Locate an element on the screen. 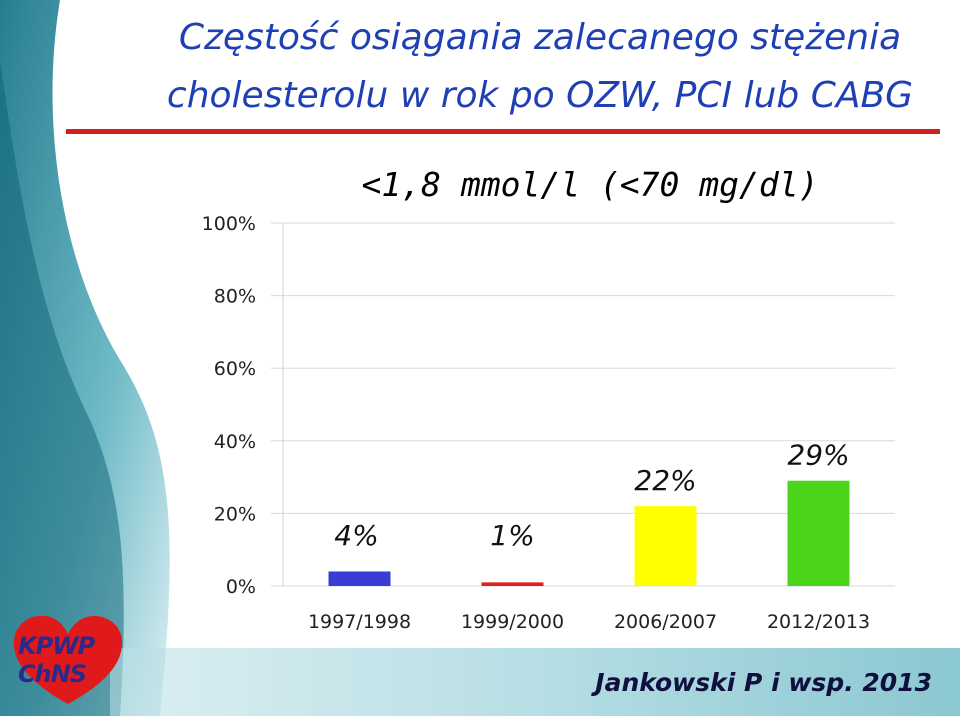 The height and width of the screenshot is (716, 960). x-tick-label: 1997/1998 is located at coordinates (359, 622).